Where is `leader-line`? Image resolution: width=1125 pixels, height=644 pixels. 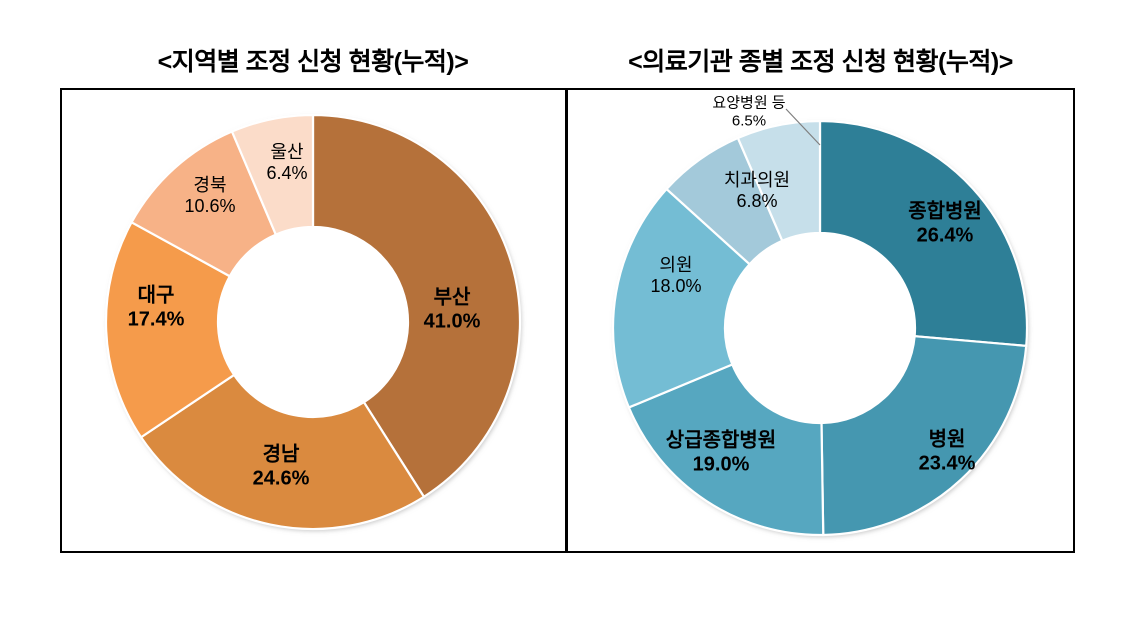
leader-line is located at coordinates (803, 127).